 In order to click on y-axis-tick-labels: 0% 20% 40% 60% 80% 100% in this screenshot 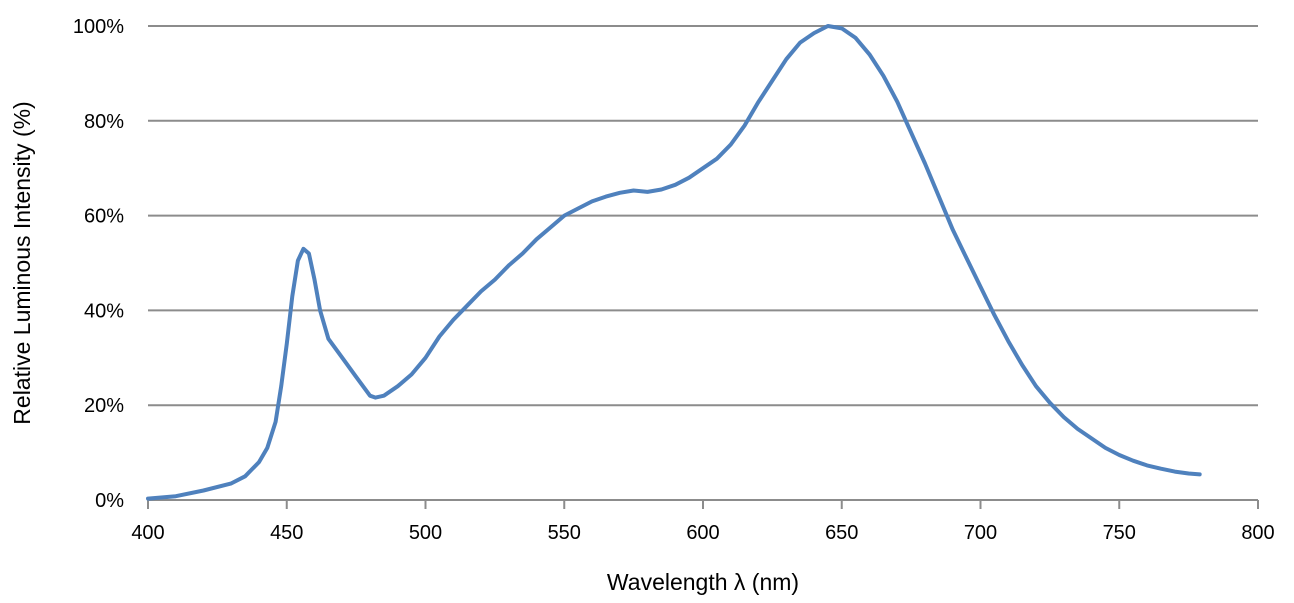, I will do `click(98, 264)`.